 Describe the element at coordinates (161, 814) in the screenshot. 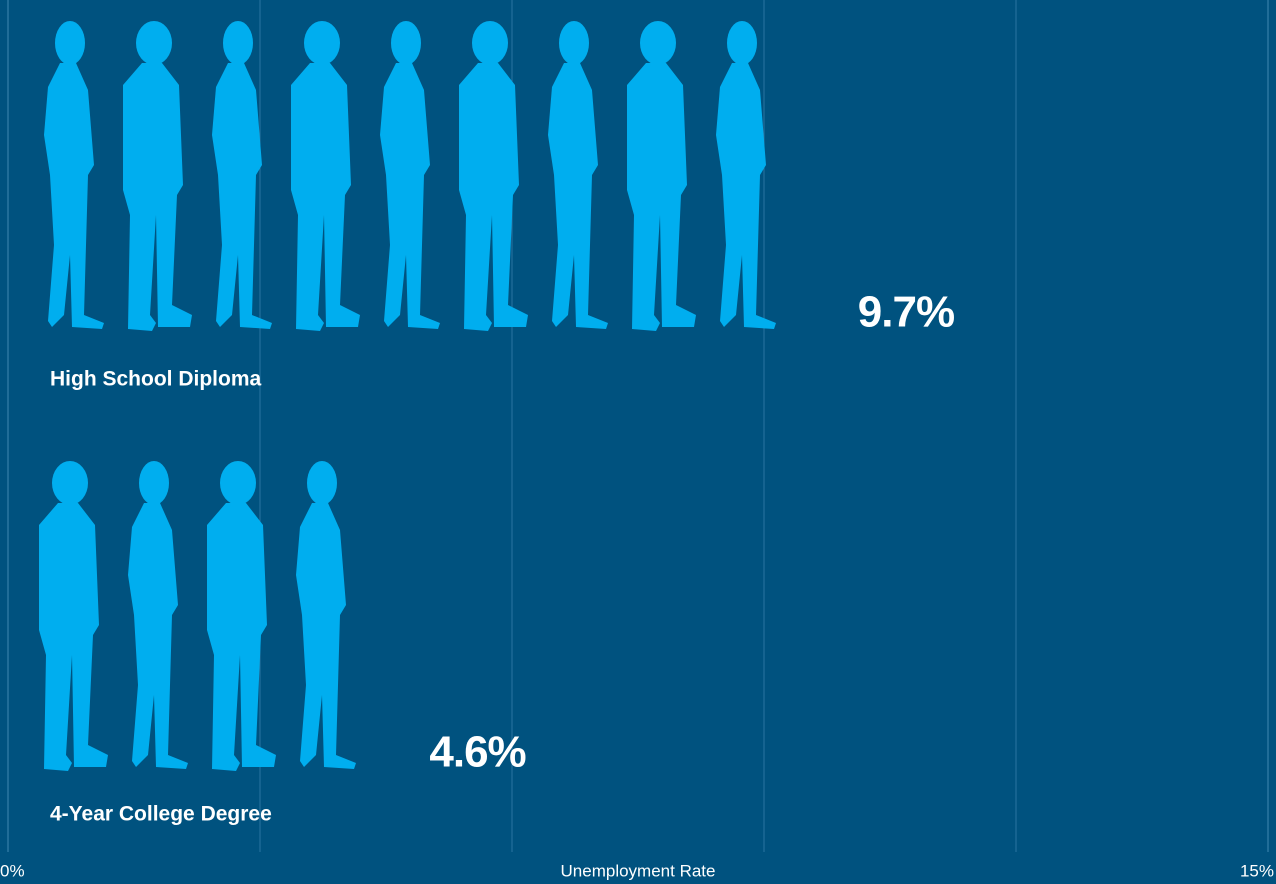

I see `category-label: 4-Year College Degree` at that location.